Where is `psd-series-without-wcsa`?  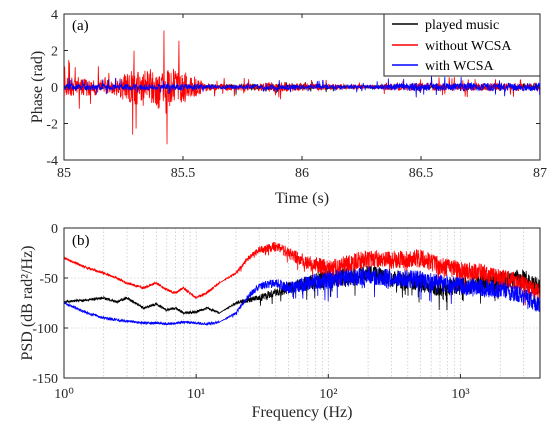 psd-series-without-wcsa is located at coordinates (302, 273).